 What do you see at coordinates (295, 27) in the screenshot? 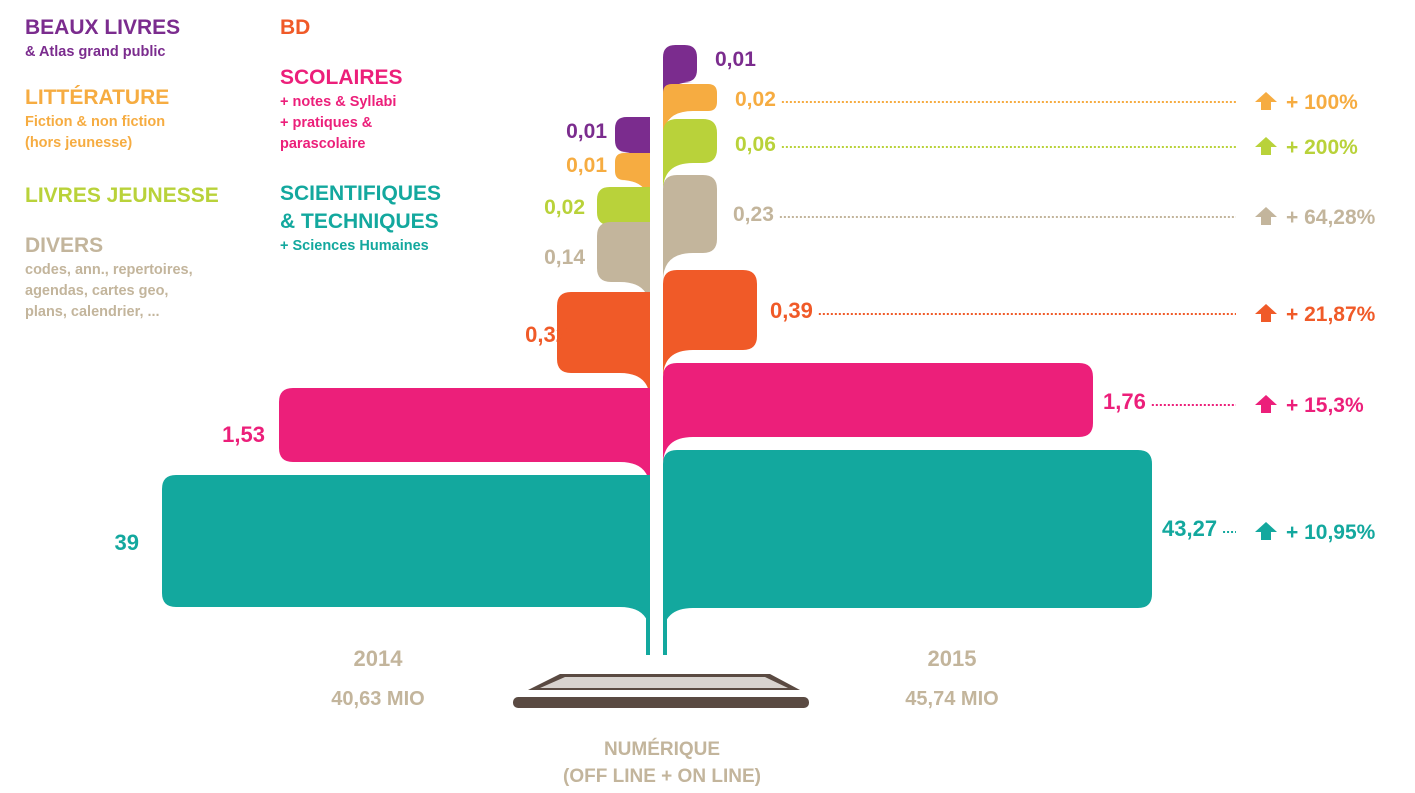
I see `legend-title: BD` at bounding box center [295, 27].